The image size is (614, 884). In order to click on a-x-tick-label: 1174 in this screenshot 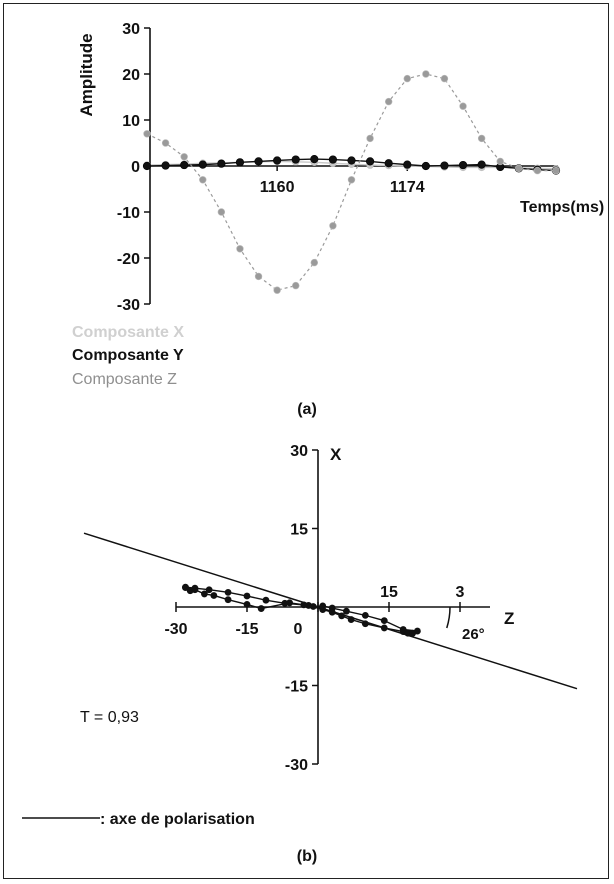, I will do `click(407, 187)`.